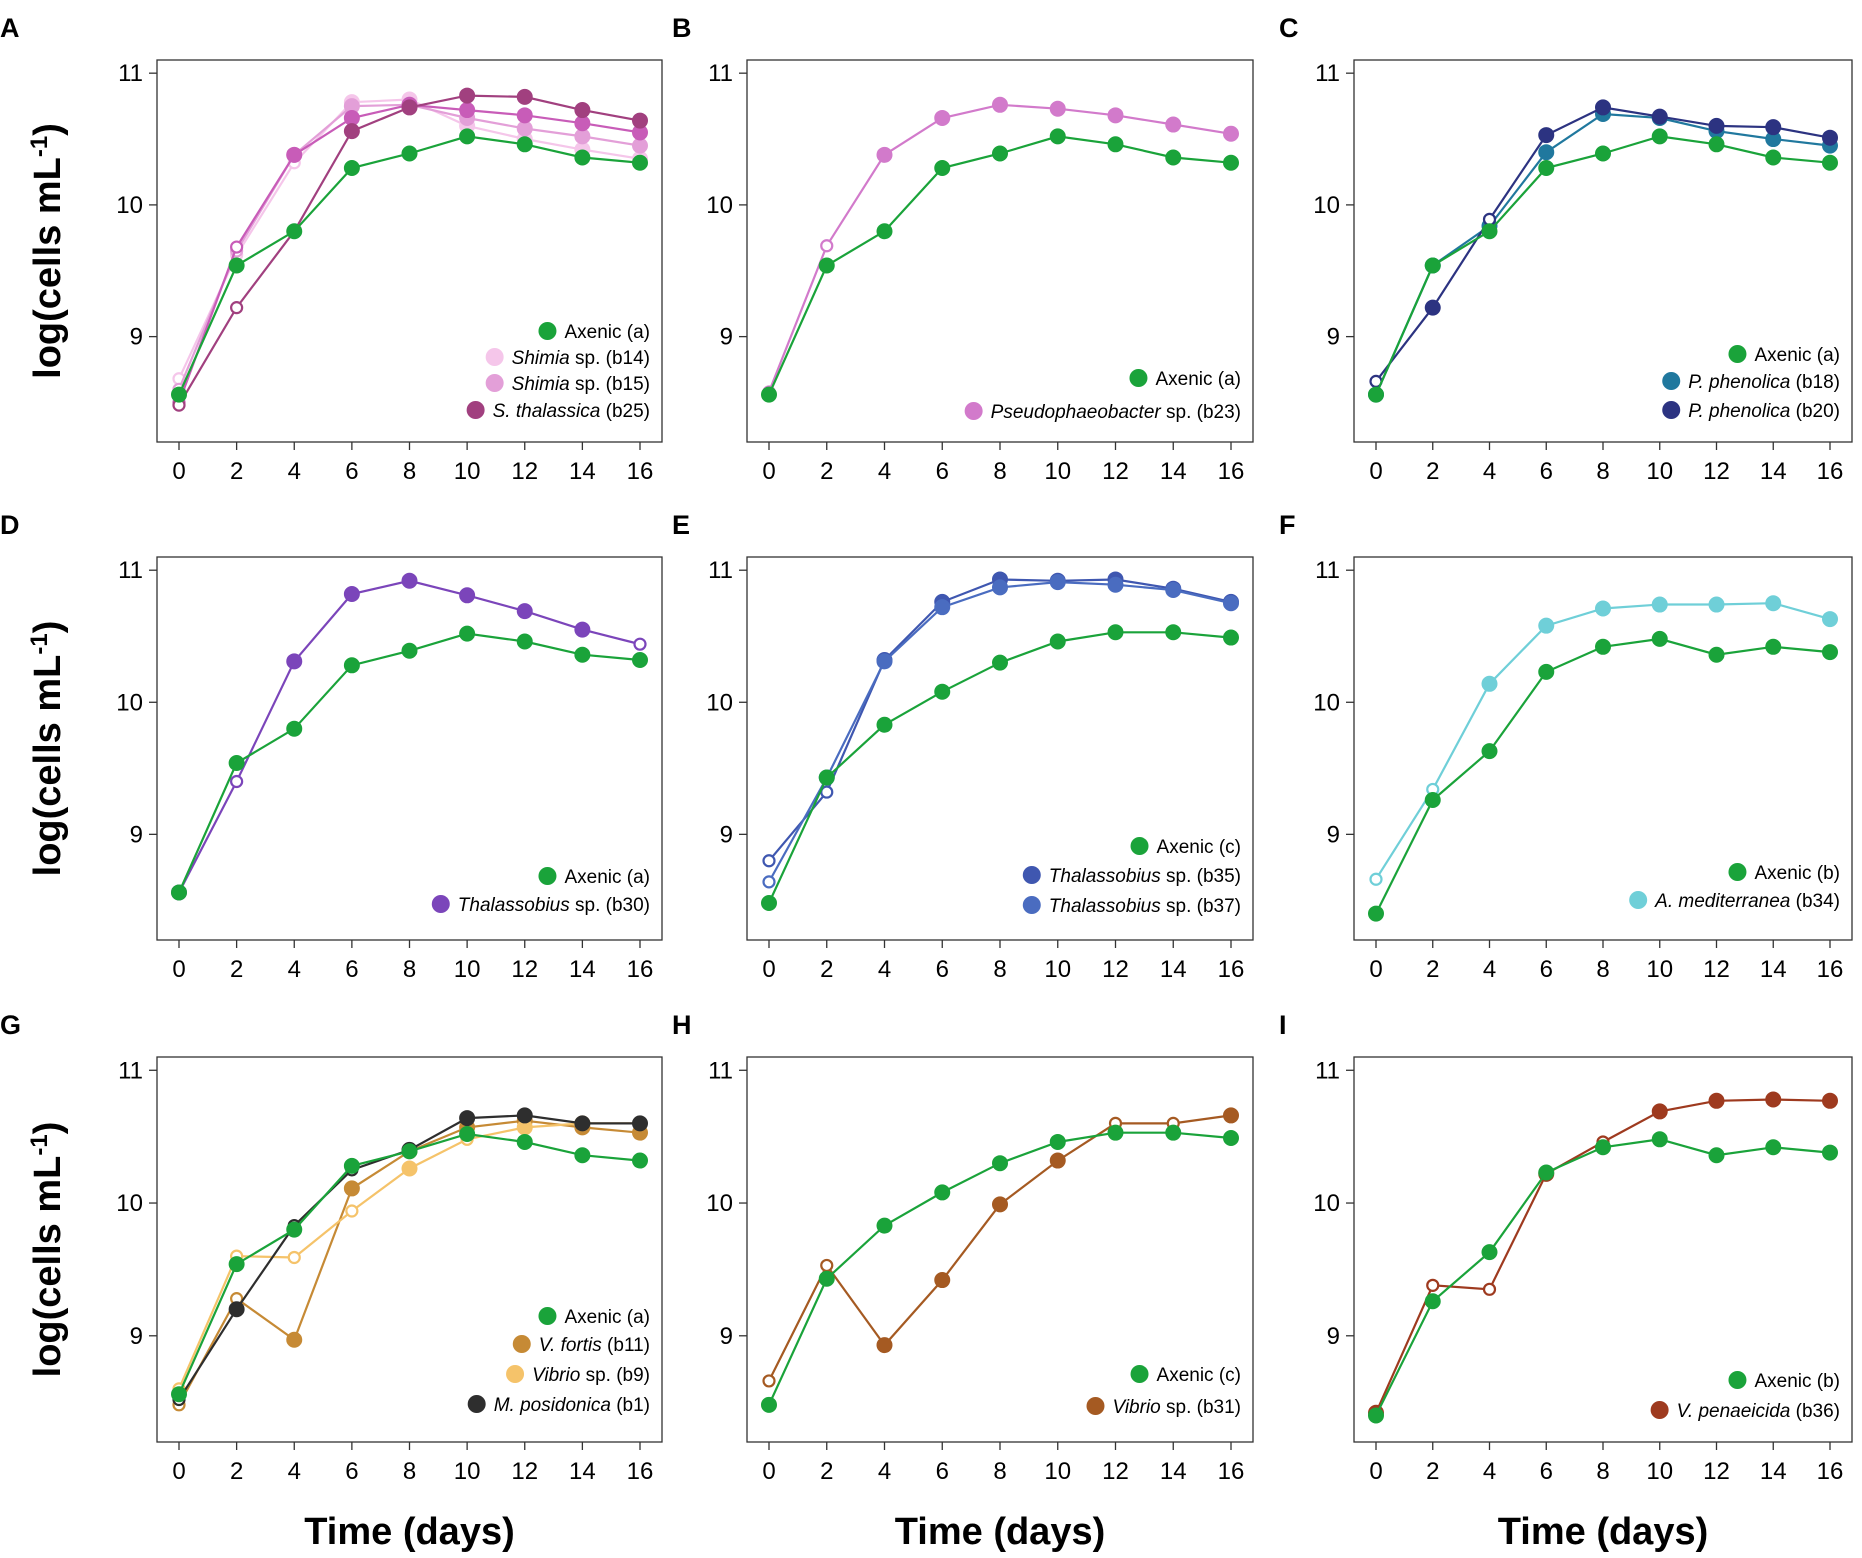  I want to click on y-axis-title-main: log(cells mL, so click(48, 766).